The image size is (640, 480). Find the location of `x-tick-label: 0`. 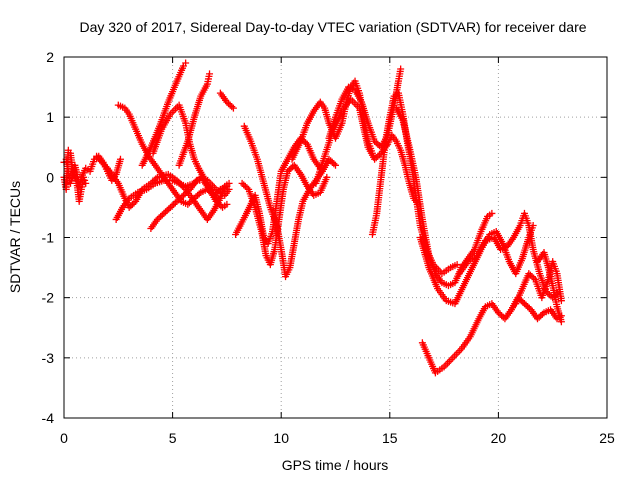

x-tick-label: 0 is located at coordinates (64, 438).